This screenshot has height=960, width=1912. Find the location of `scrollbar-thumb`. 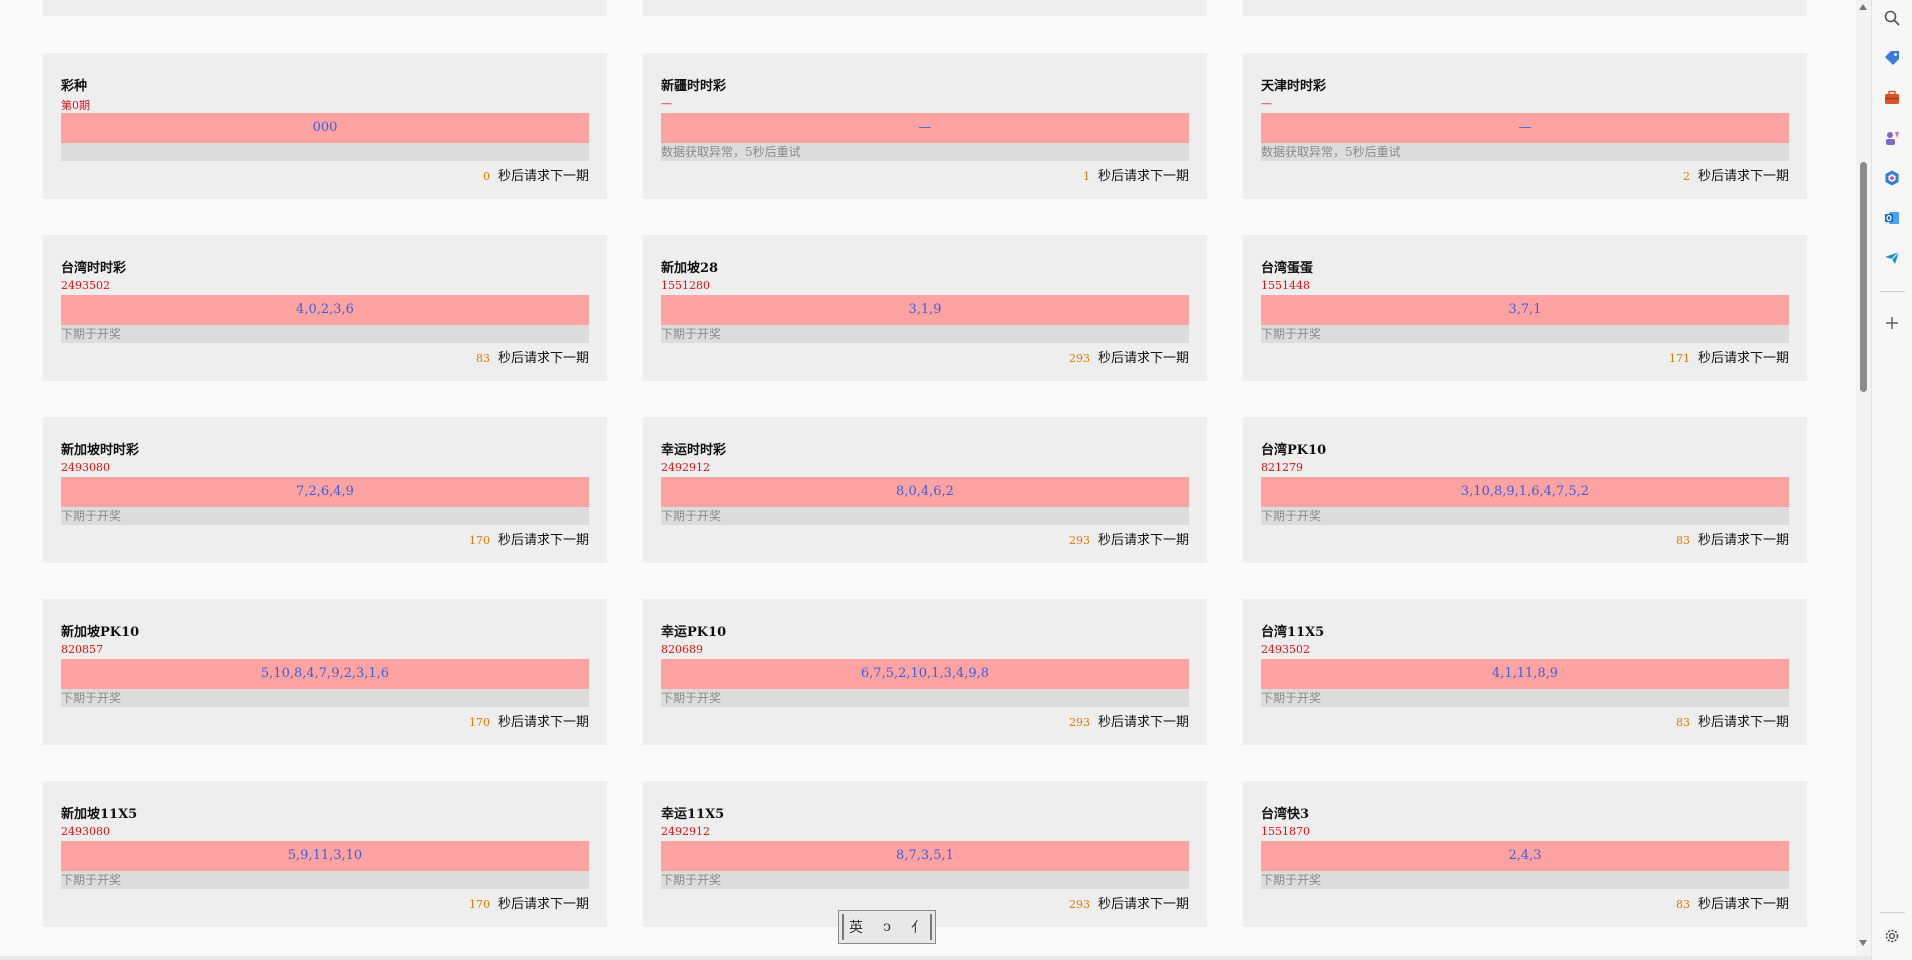

scrollbar-thumb is located at coordinates (1863, 277).